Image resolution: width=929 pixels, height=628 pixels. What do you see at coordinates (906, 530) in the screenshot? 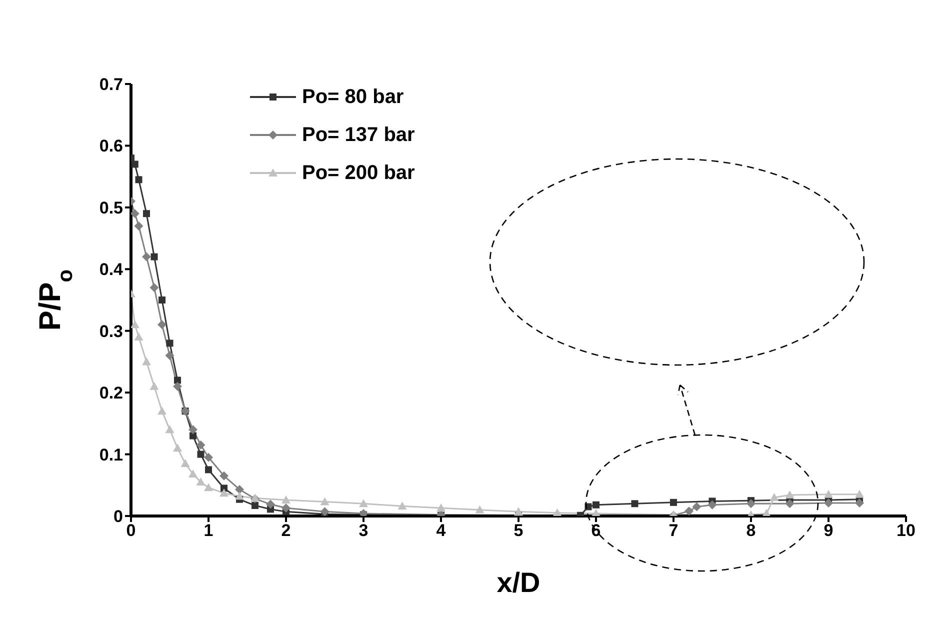
I see `x-tick-label: 10` at bounding box center [906, 530].